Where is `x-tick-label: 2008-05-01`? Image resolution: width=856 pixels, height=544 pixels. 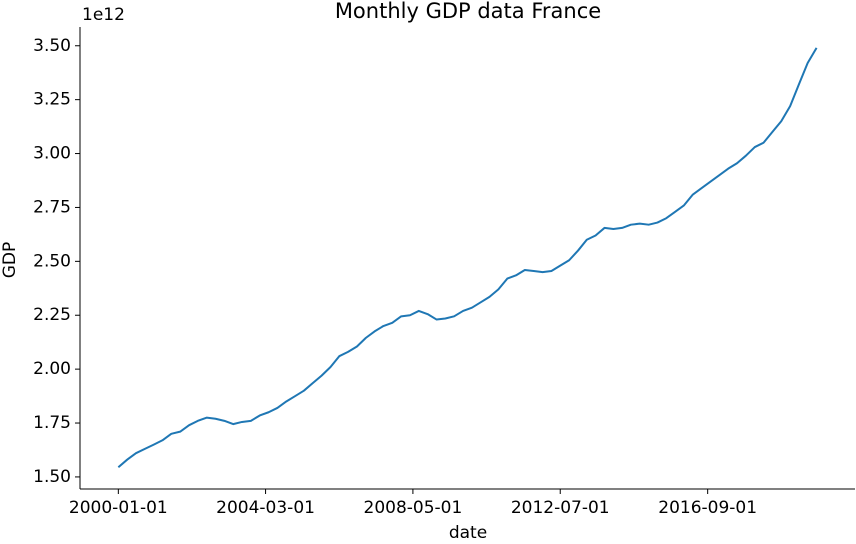 x-tick-label: 2008-05-01 is located at coordinates (413, 508).